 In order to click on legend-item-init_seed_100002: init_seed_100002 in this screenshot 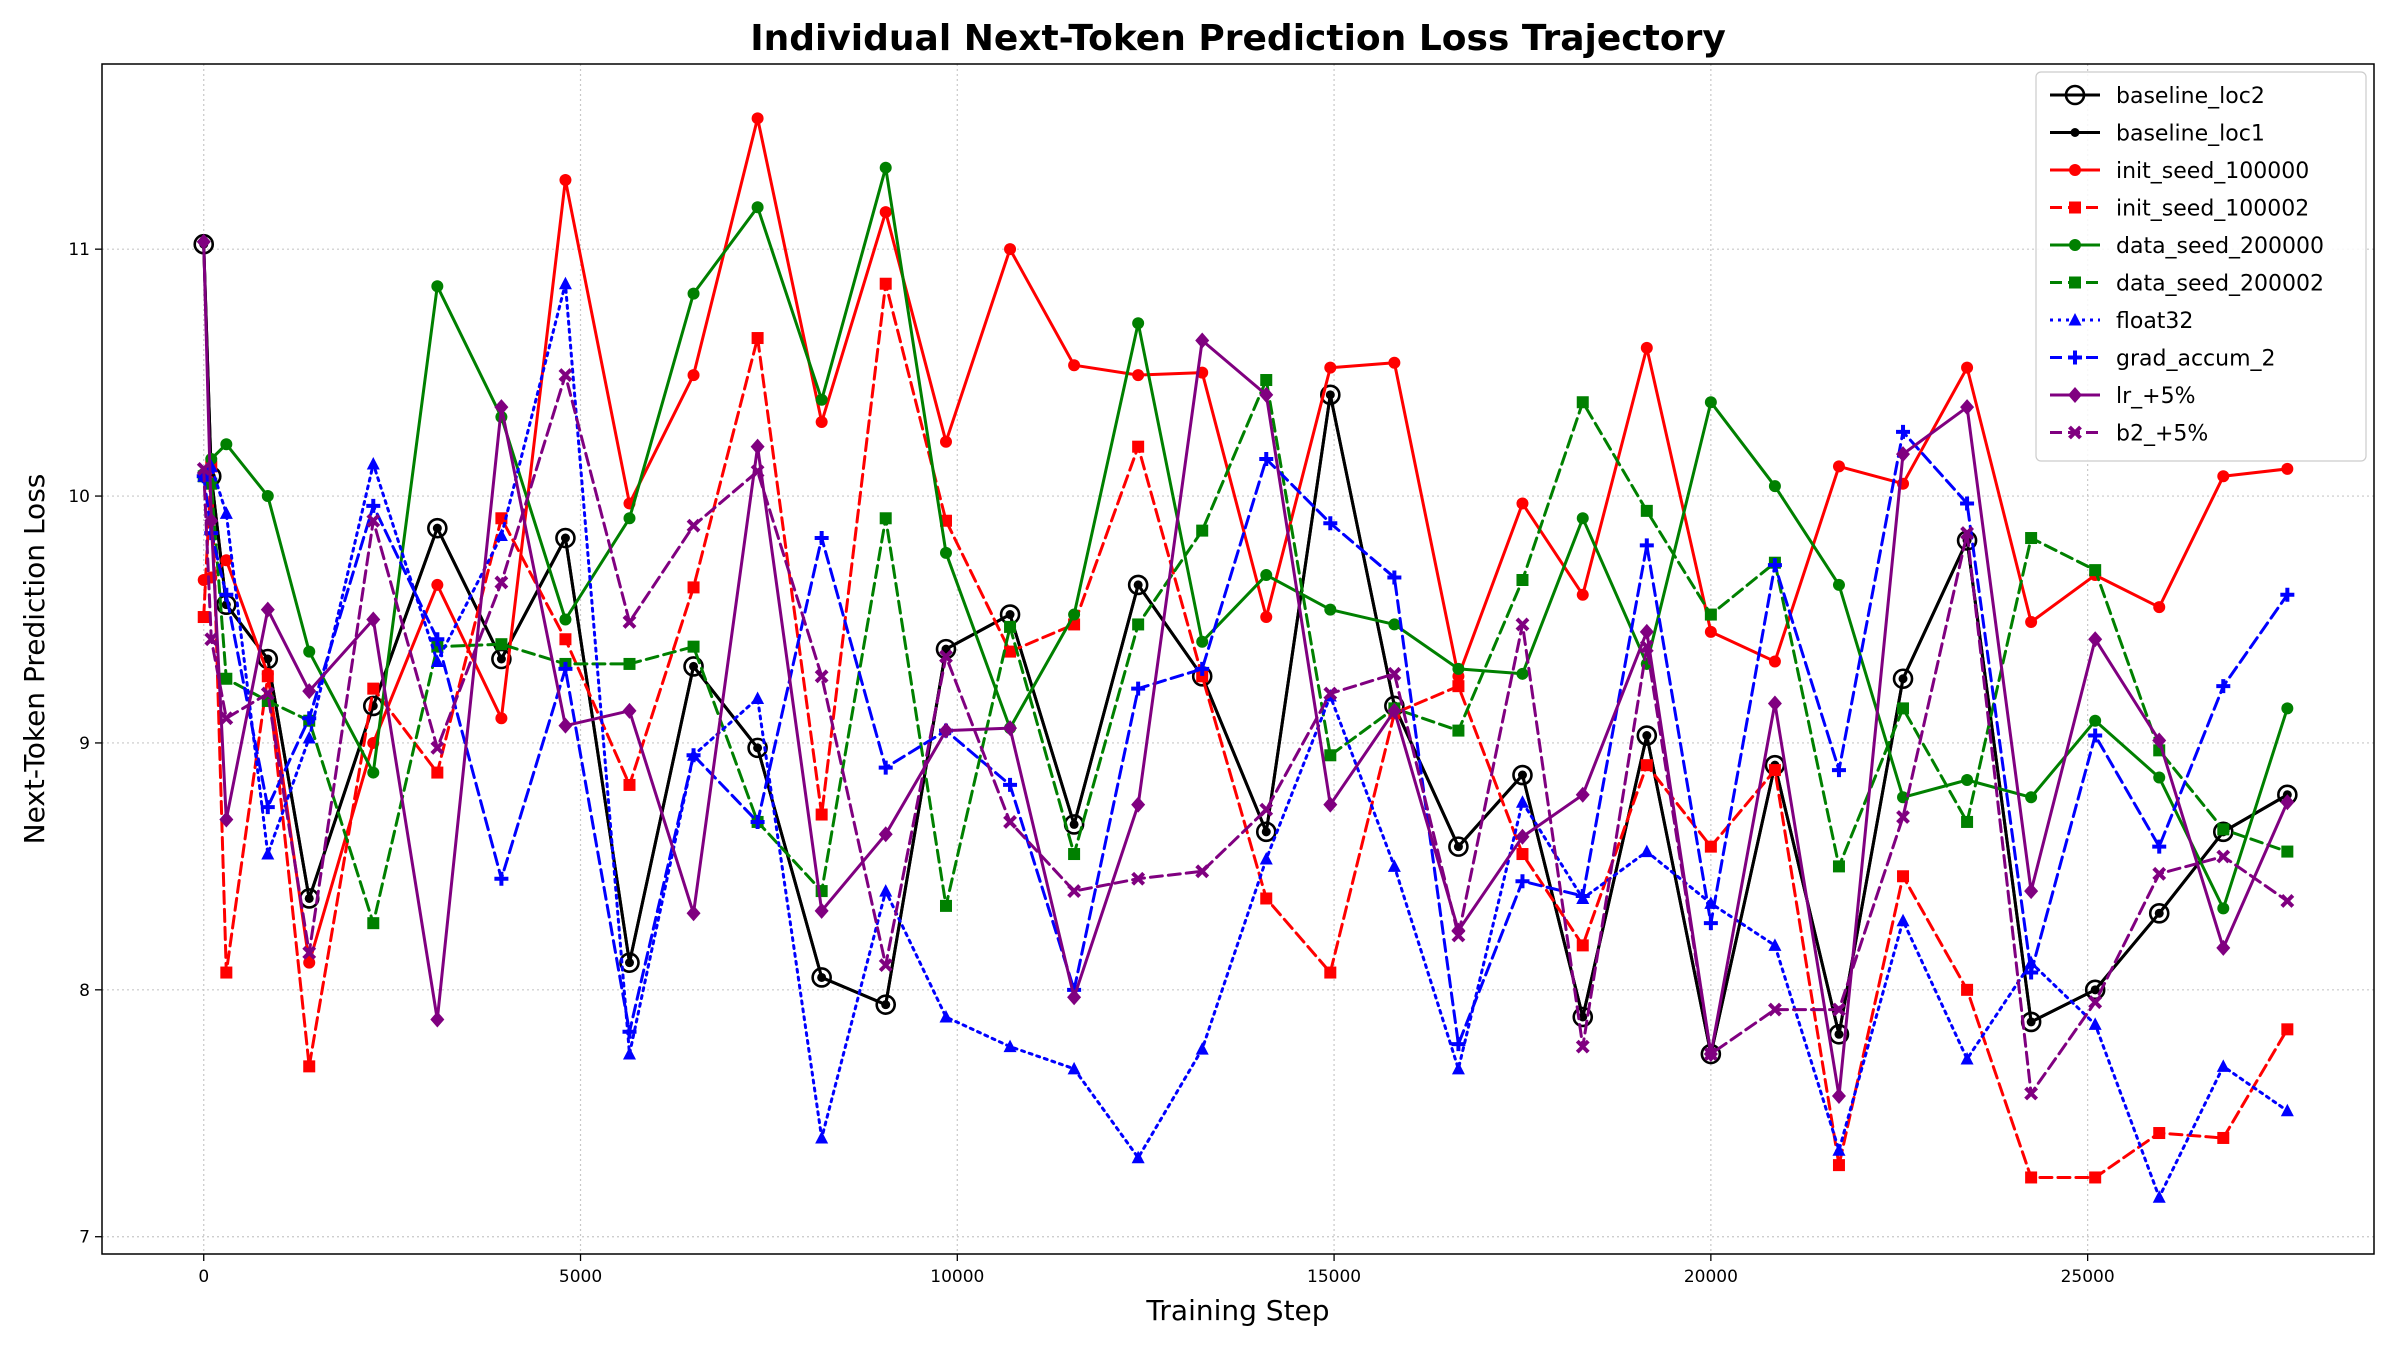, I will do `click(2179, 209)`.